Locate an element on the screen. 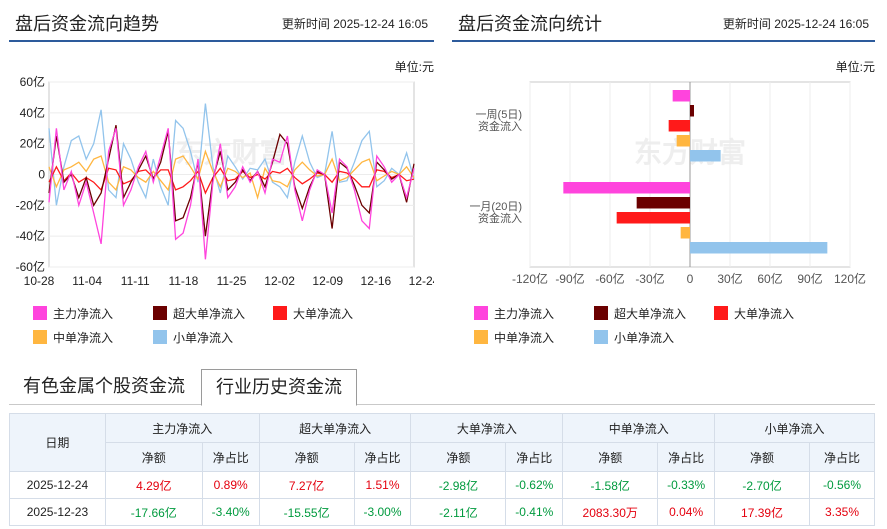 This screenshot has width=887, height=529. group-header-main: 主力净流入 is located at coordinates (182, 428).